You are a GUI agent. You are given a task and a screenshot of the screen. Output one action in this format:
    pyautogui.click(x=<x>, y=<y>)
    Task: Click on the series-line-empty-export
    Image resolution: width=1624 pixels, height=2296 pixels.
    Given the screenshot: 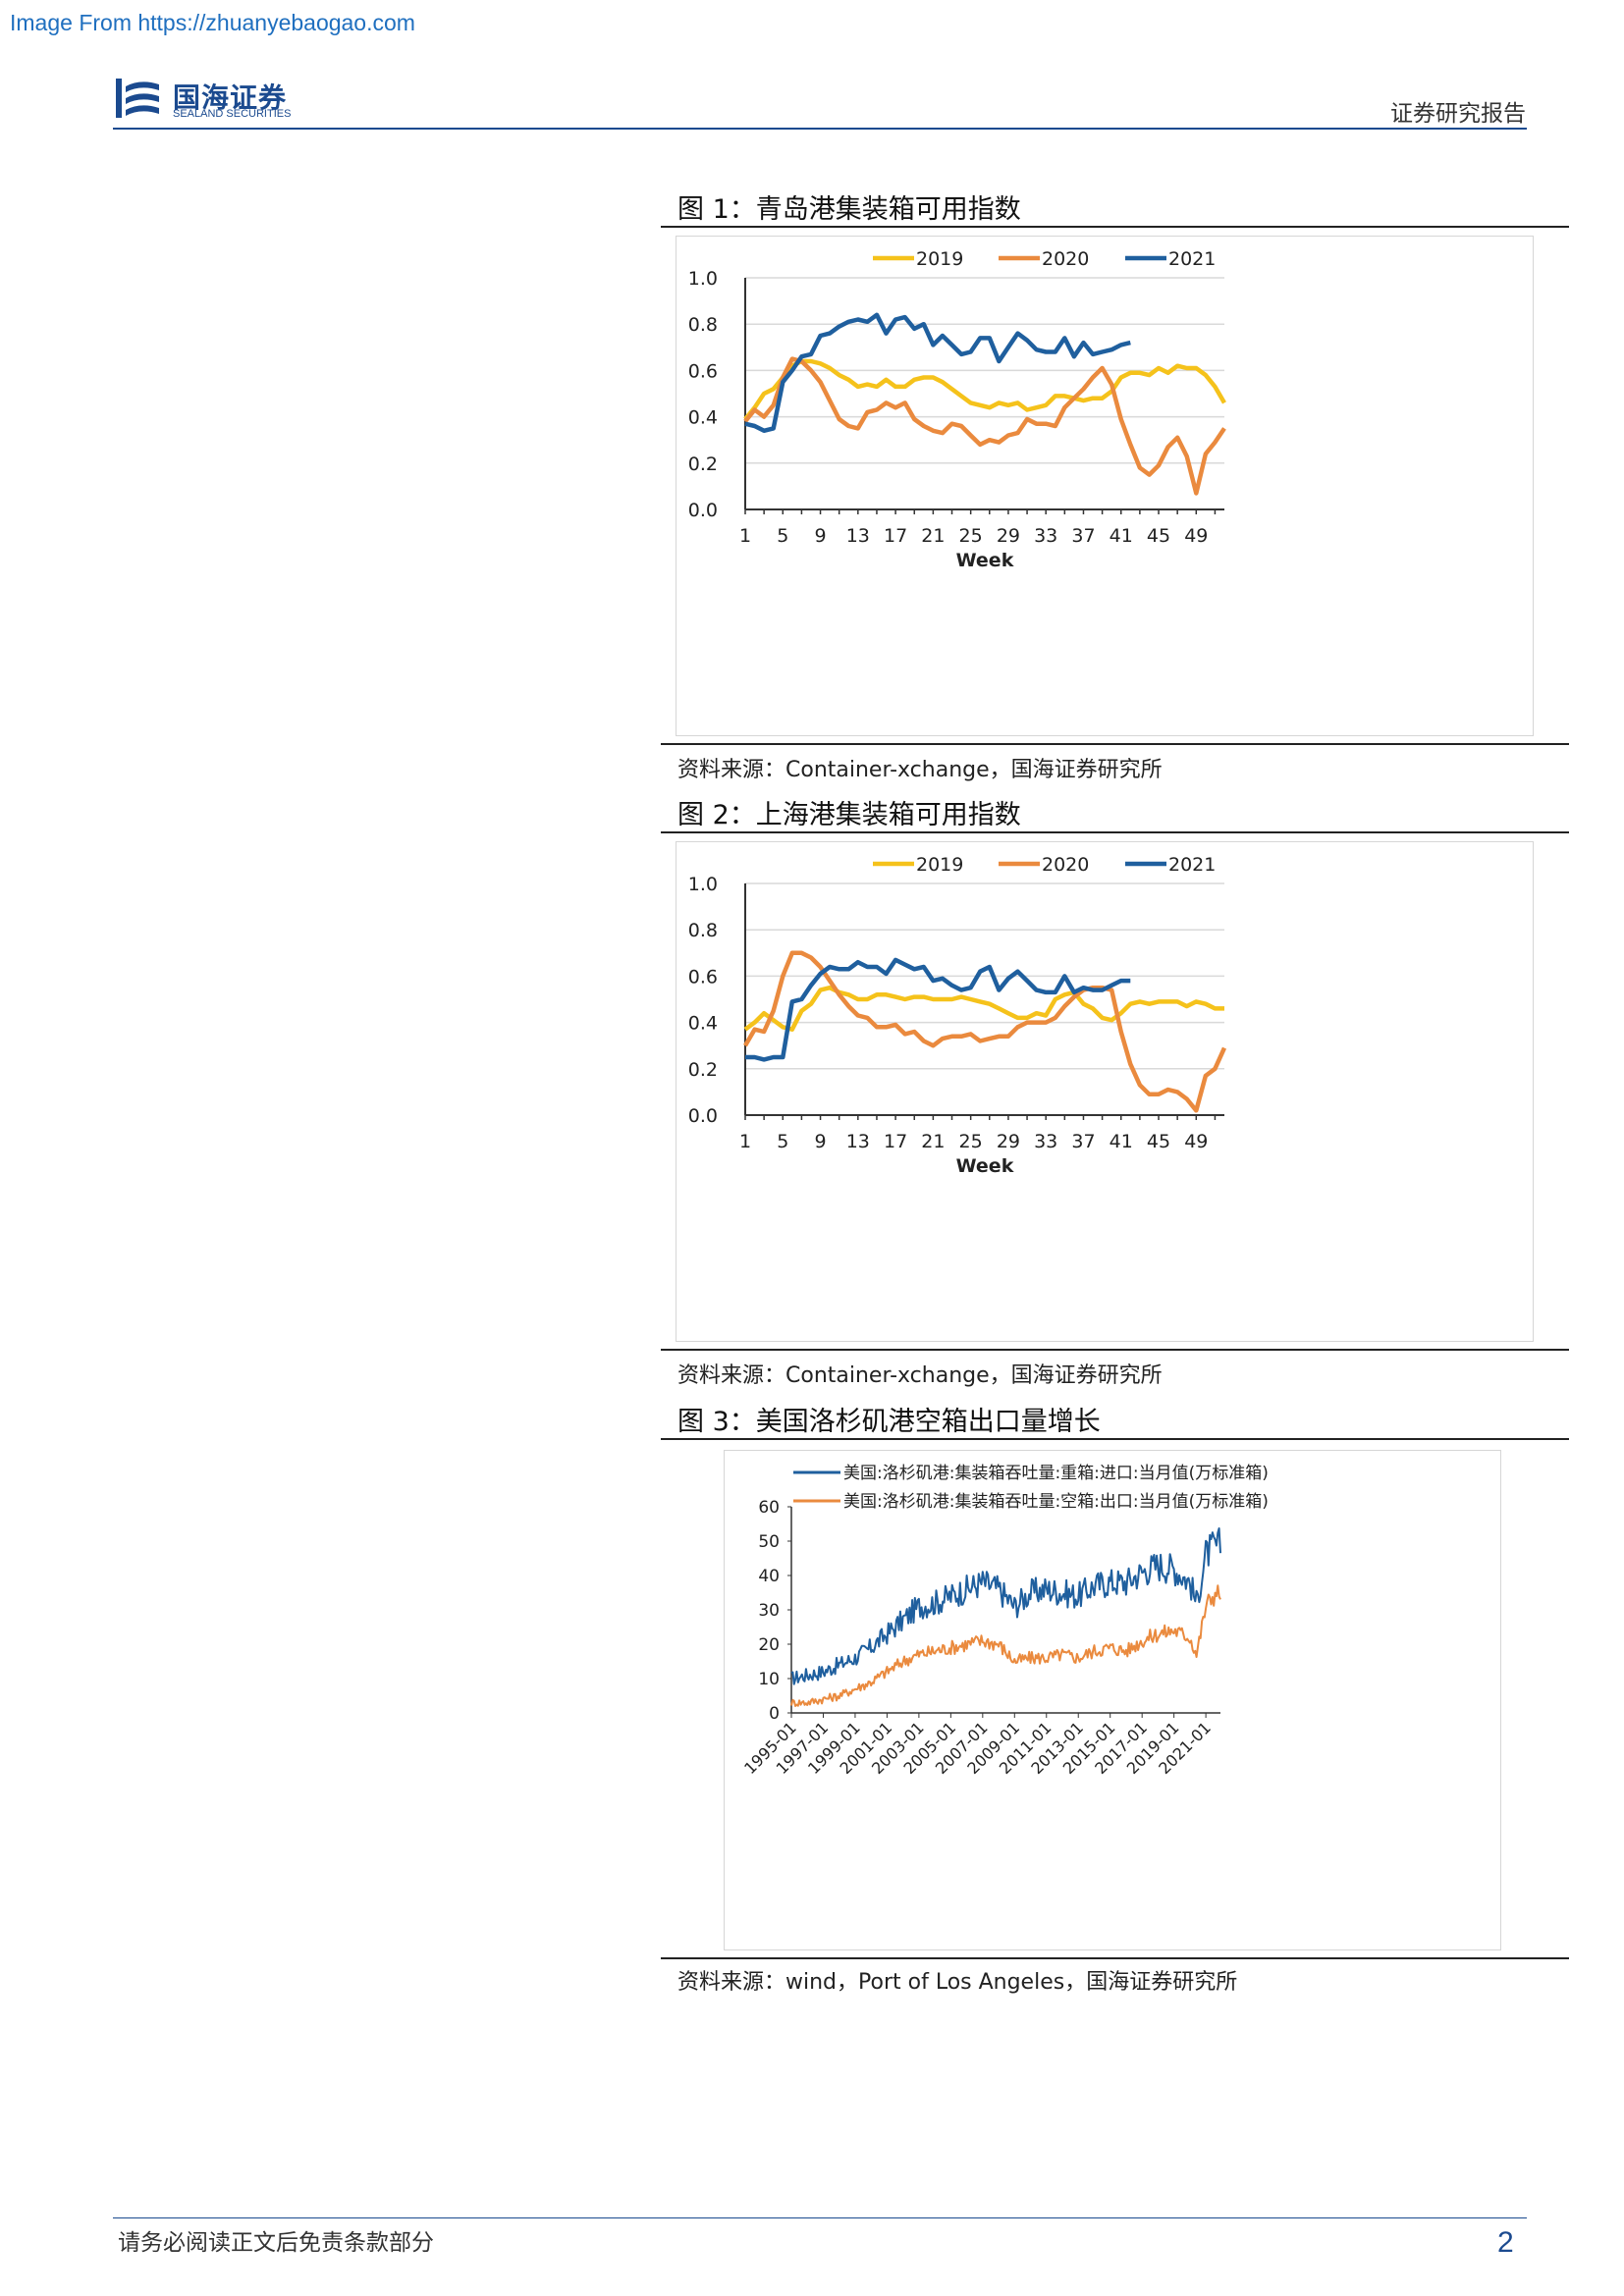 What is the action you would take?
    pyautogui.click(x=1005, y=1645)
    